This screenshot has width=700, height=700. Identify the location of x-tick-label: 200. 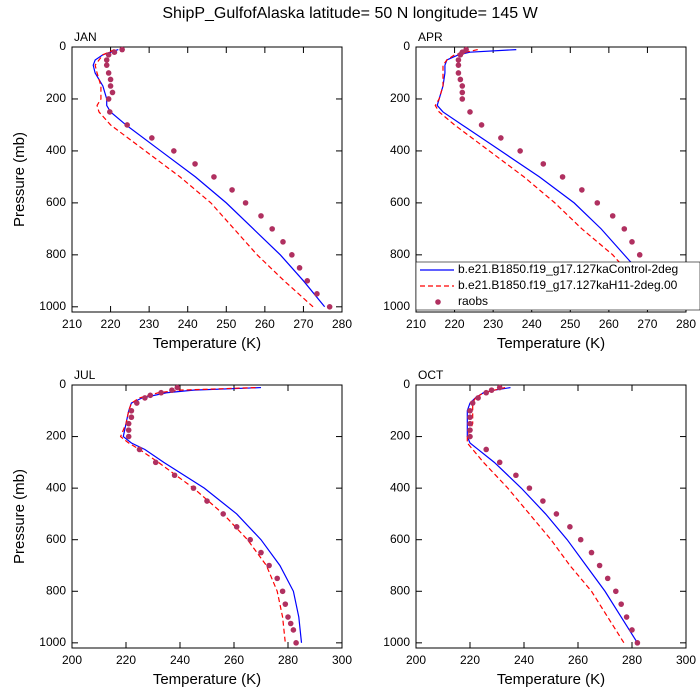
(416, 660).